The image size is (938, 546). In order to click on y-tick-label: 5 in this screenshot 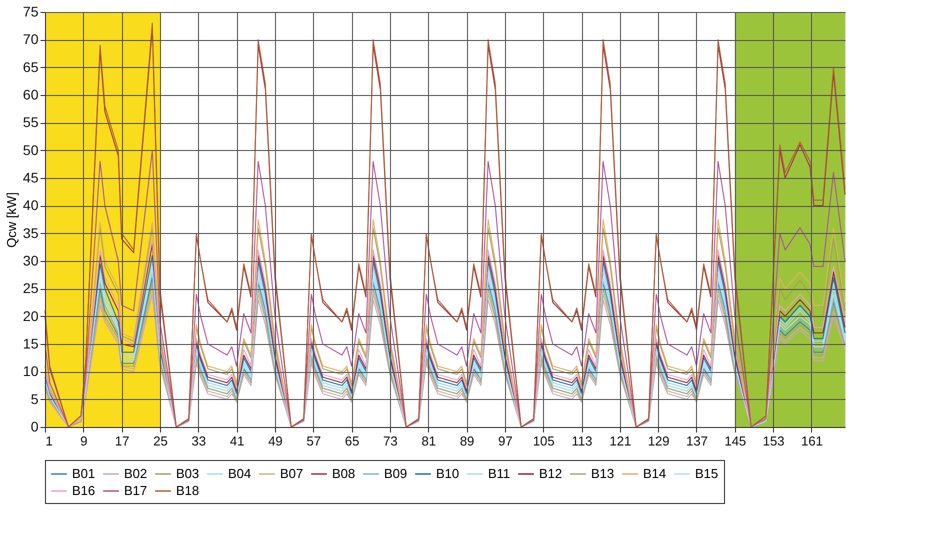, I will do `click(34, 398)`.